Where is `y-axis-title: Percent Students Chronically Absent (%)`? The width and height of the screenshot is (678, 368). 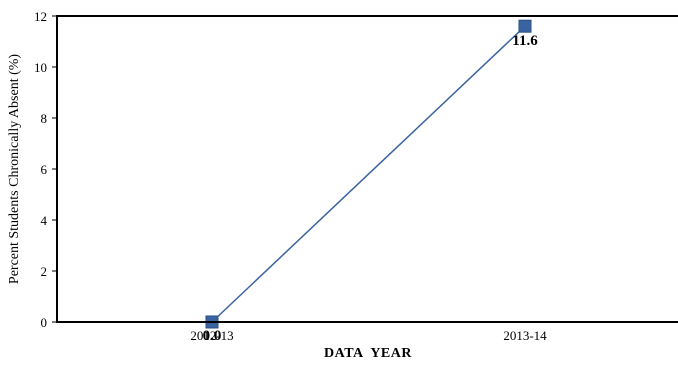
y-axis-title: Percent Students Chronically Absent (%) is located at coordinates (14, 169).